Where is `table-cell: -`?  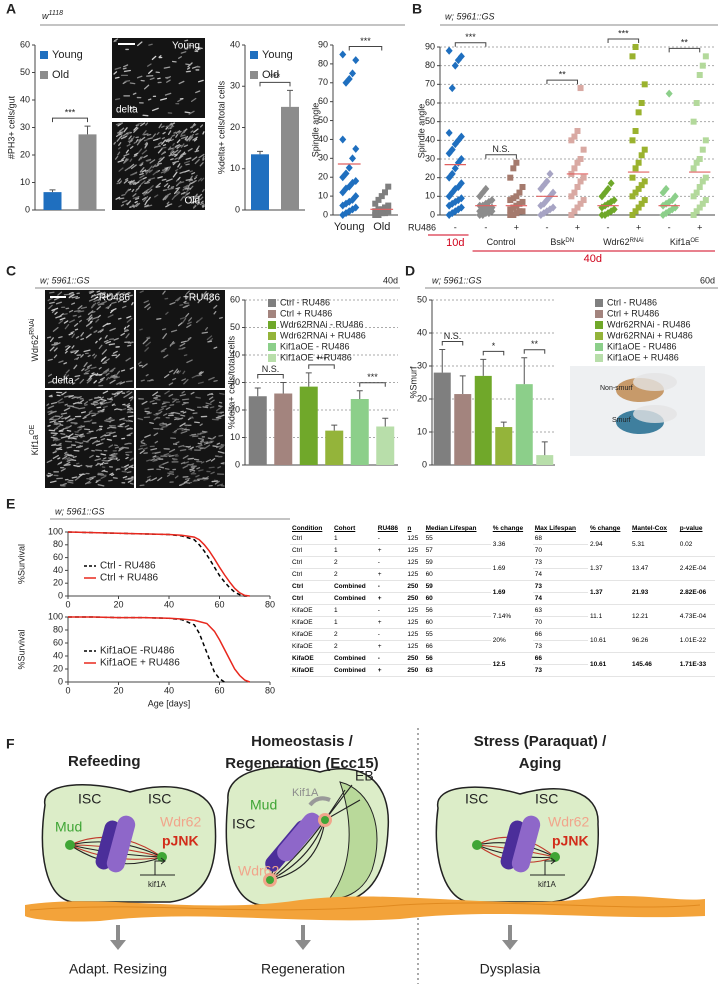
table-cell: - is located at coordinates (390, 562).